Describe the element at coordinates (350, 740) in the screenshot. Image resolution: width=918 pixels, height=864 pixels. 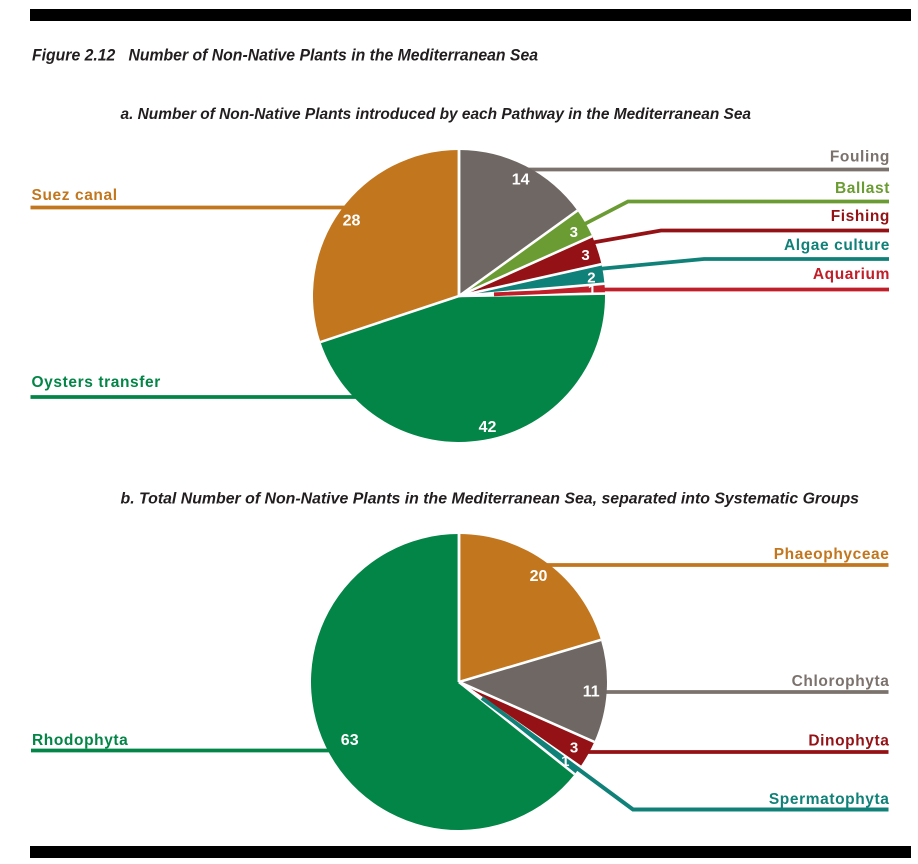
I see `svg-text: 63` at that location.